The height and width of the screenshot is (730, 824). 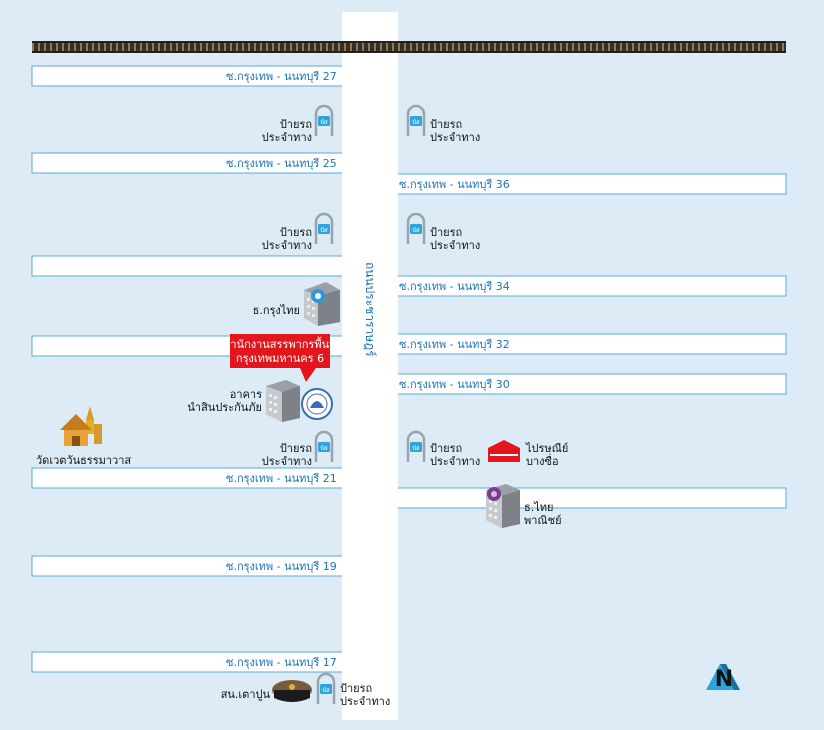 I want to click on north-arrow-icon, so click(x=723, y=677).